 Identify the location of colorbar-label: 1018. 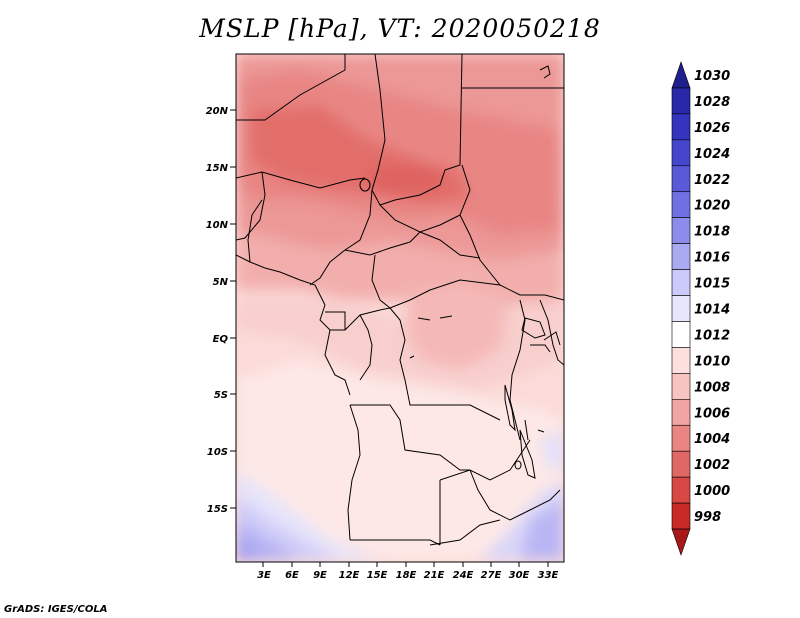
(712, 232).